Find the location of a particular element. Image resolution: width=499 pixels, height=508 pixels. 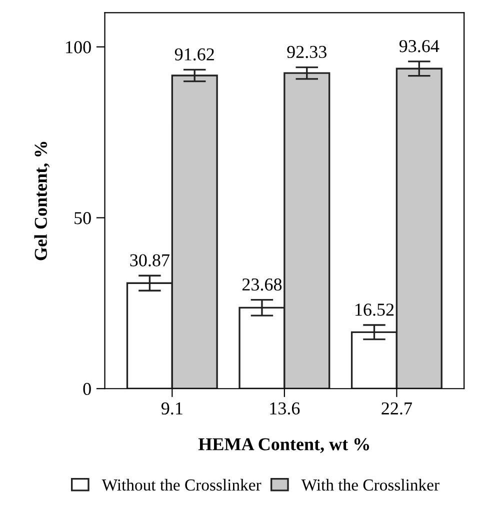

y-tick-label: 100 is located at coordinates (78, 47).